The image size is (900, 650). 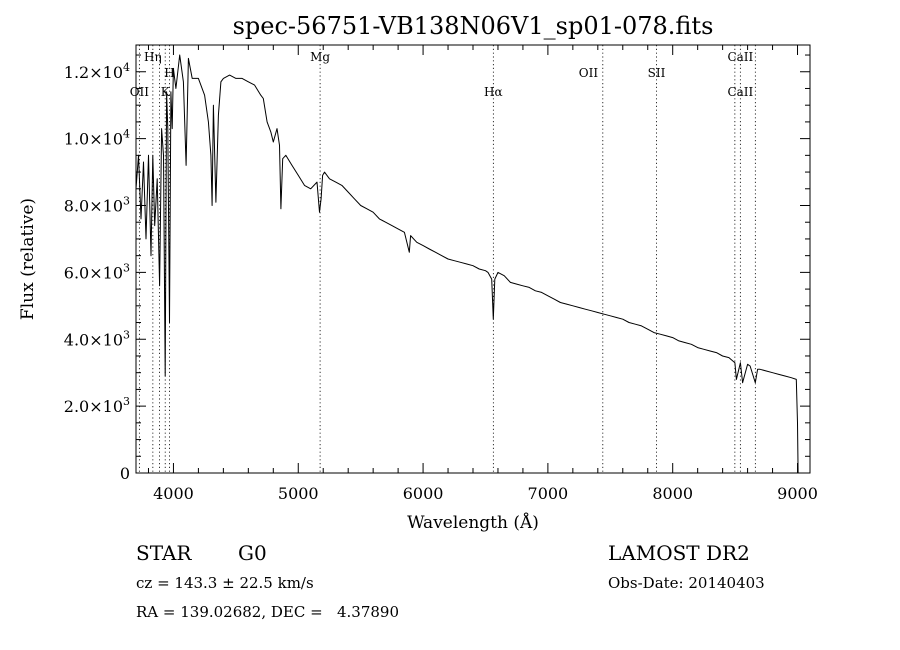 What do you see at coordinates (442, 74) in the screenshot?
I see `line-marker-labels: HηH OII K Mg Hα OII SII CaII CaII` at bounding box center [442, 74].